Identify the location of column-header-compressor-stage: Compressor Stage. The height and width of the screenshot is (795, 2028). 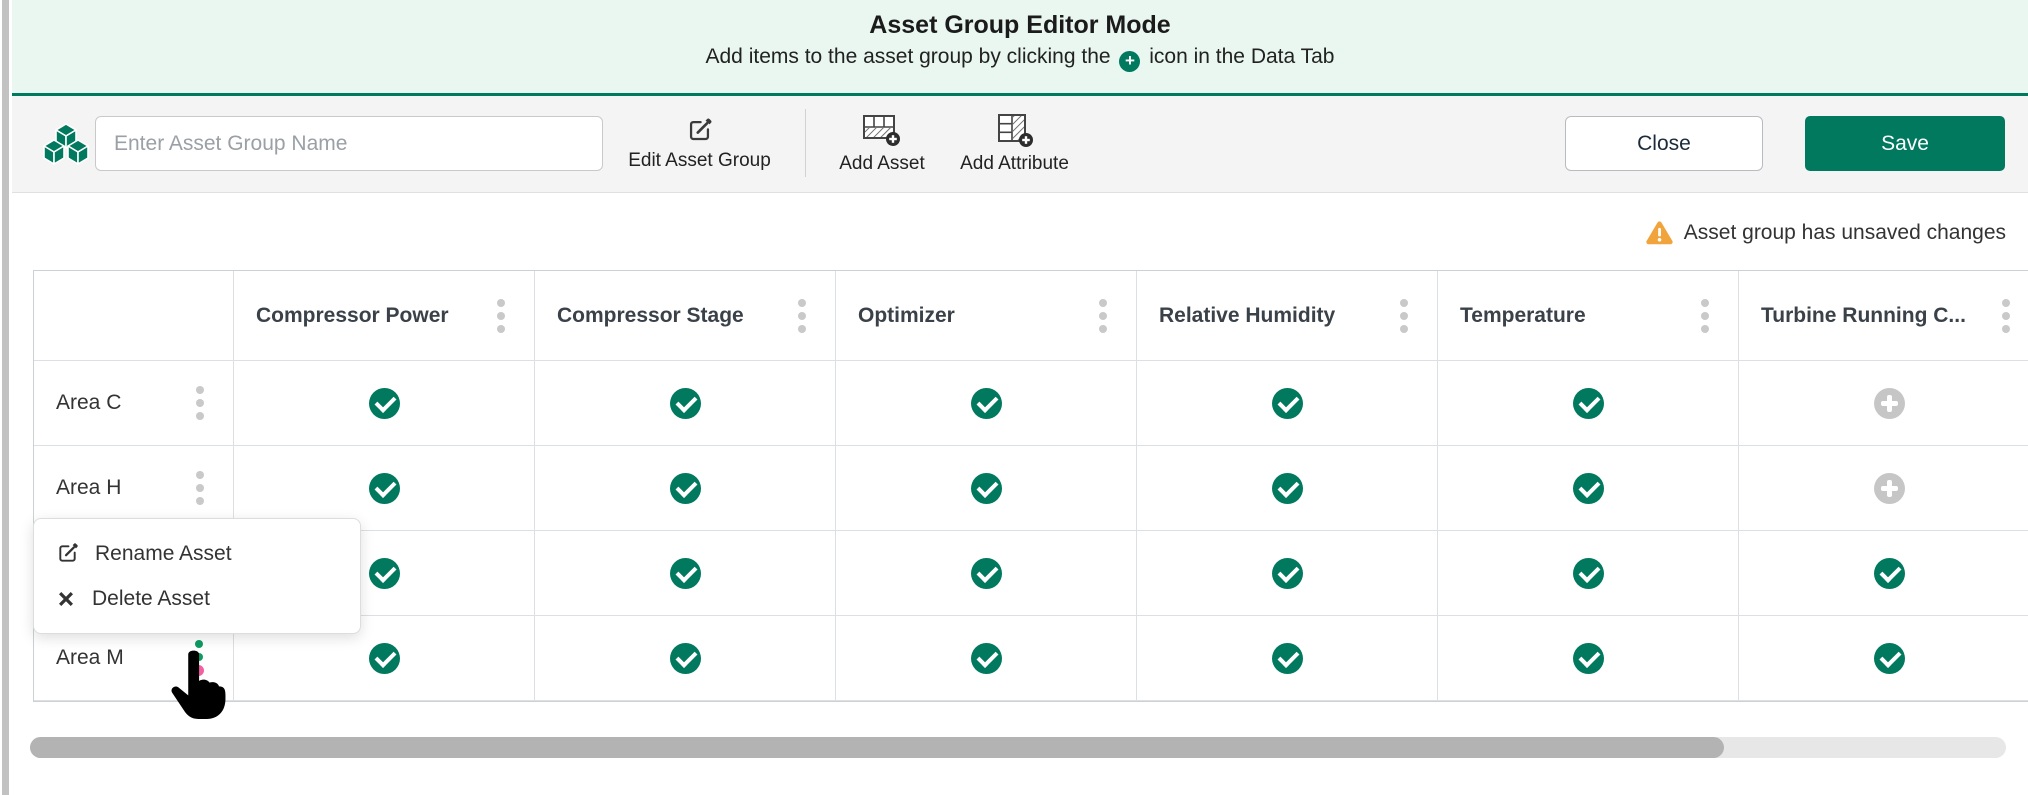
(685, 316).